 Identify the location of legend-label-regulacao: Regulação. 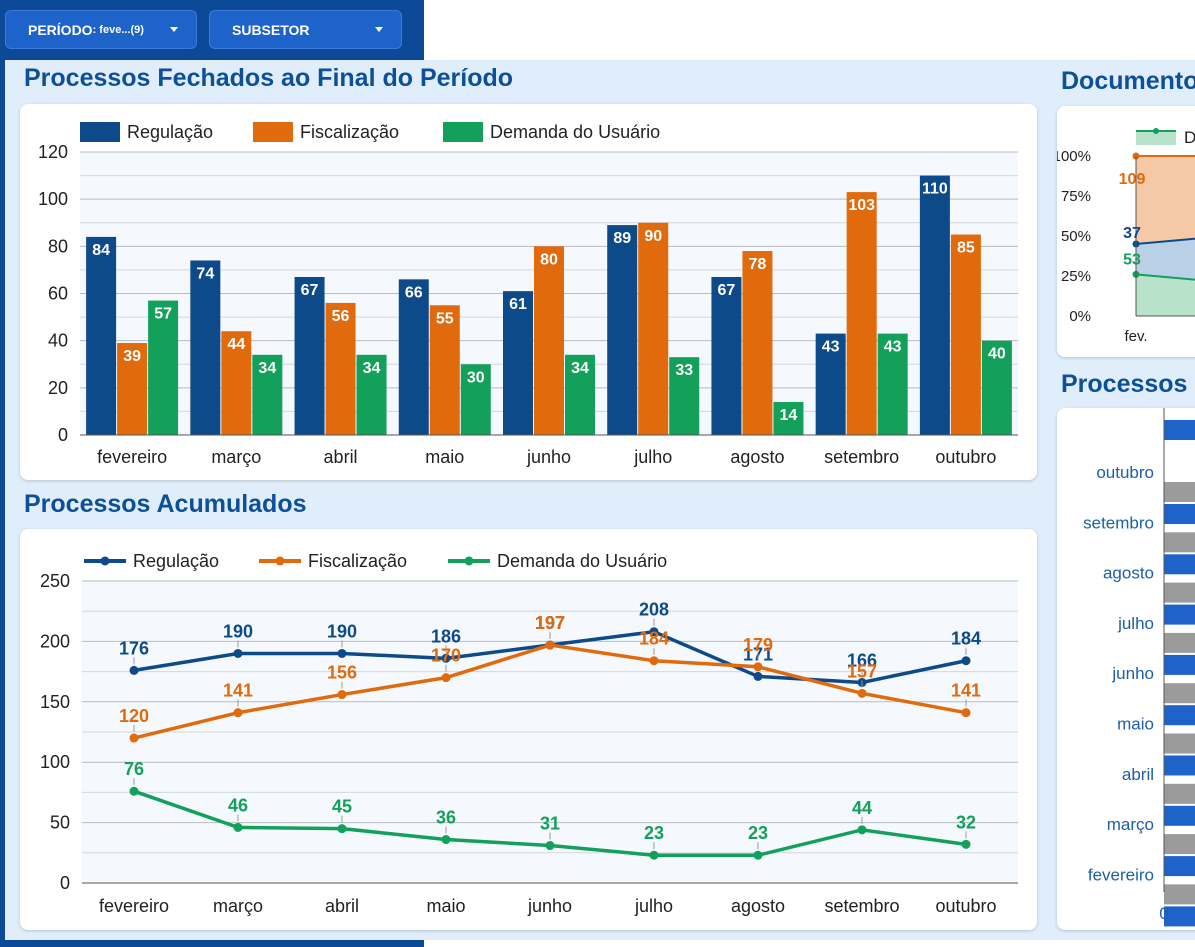
(170, 132).